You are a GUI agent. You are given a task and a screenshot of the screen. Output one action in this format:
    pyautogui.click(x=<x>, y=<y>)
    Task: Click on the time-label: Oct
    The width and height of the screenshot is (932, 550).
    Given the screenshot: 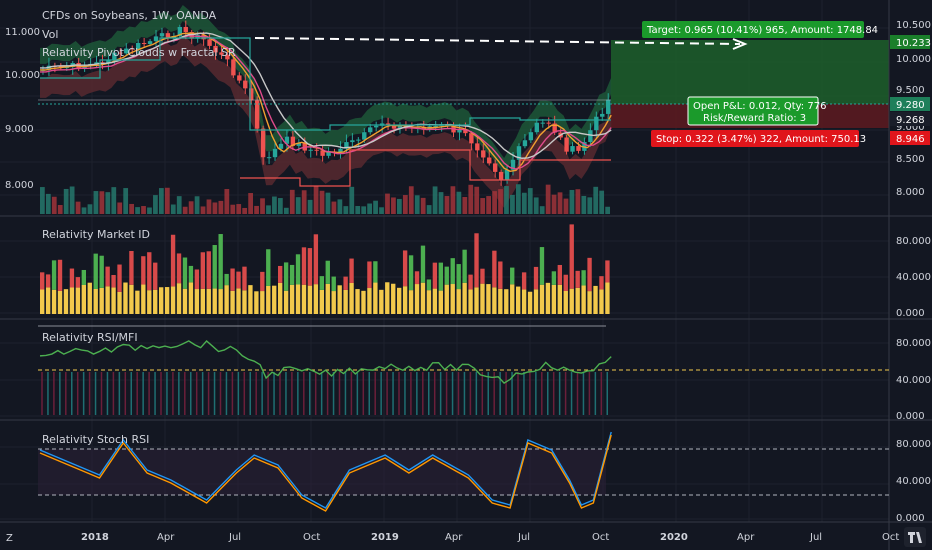 What is the action you would take?
    pyautogui.click(x=890, y=537)
    